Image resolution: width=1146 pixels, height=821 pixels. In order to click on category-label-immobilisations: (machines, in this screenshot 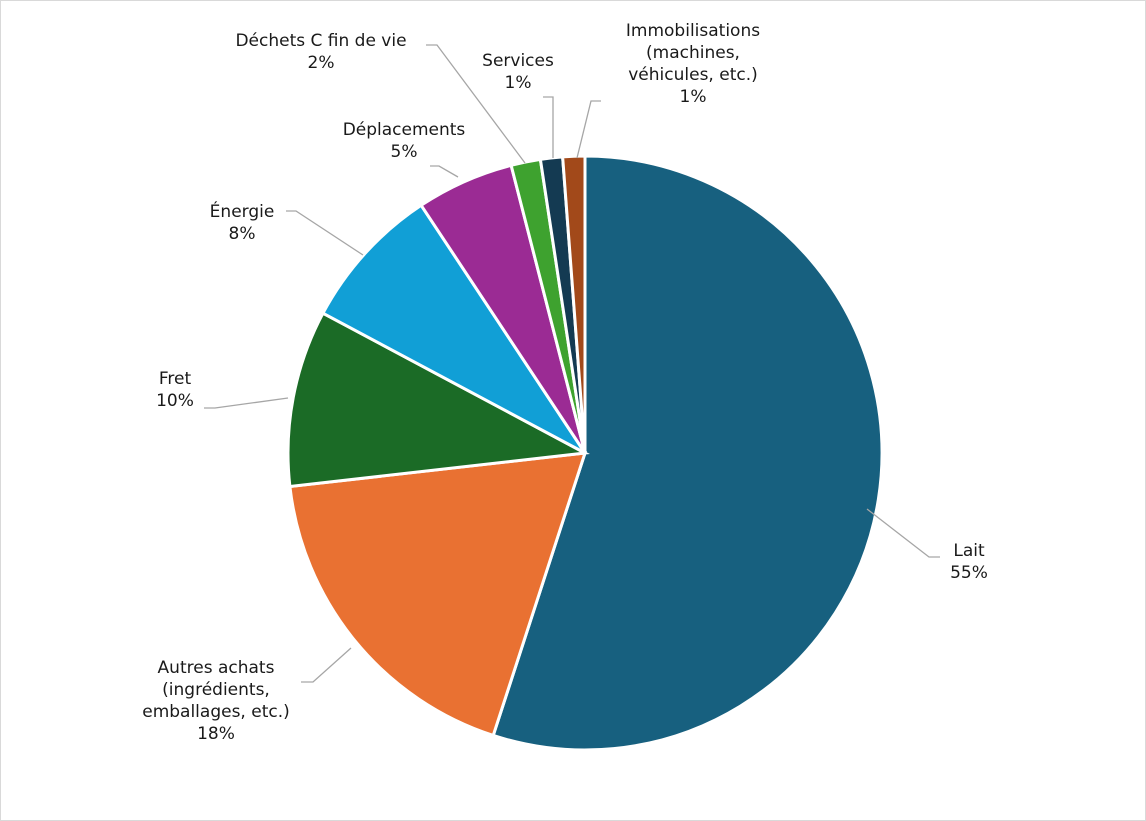, I will do `click(693, 53)`.